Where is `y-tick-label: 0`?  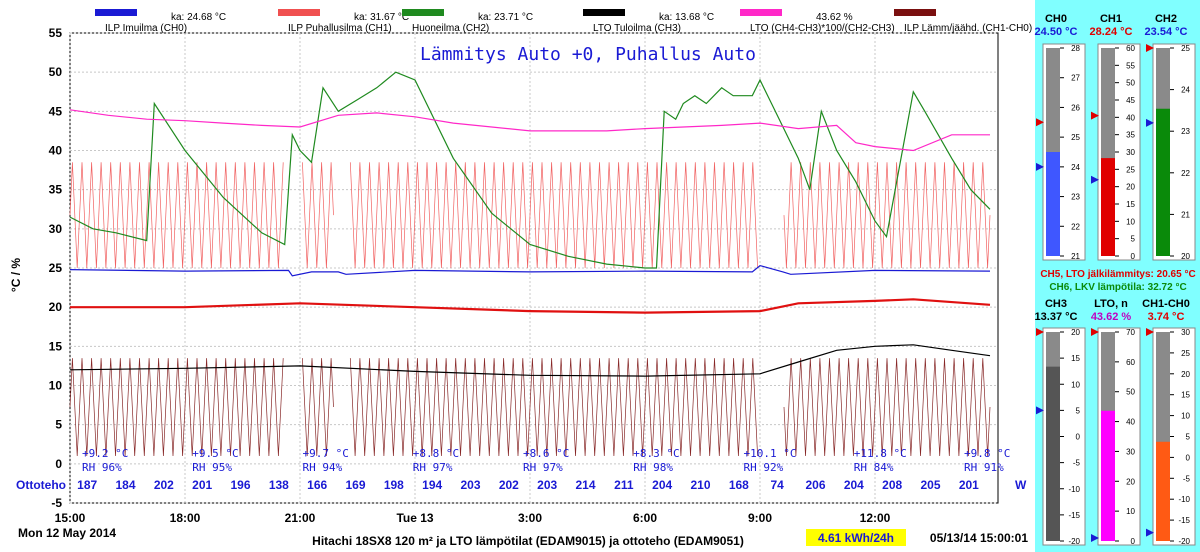
y-tick-label: 0 is located at coordinates (58, 464).